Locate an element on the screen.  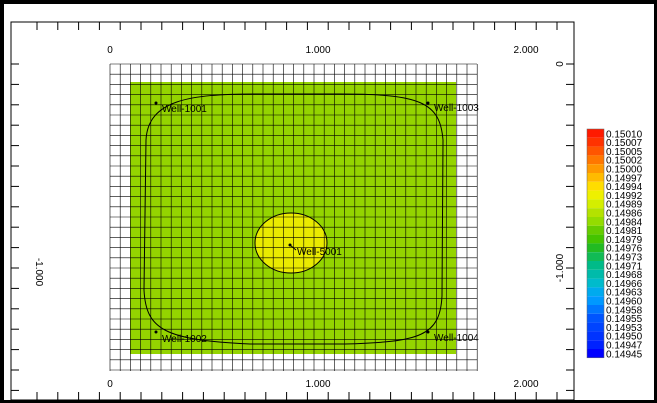
legend-label: 0.14971 is located at coordinates (624, 266).